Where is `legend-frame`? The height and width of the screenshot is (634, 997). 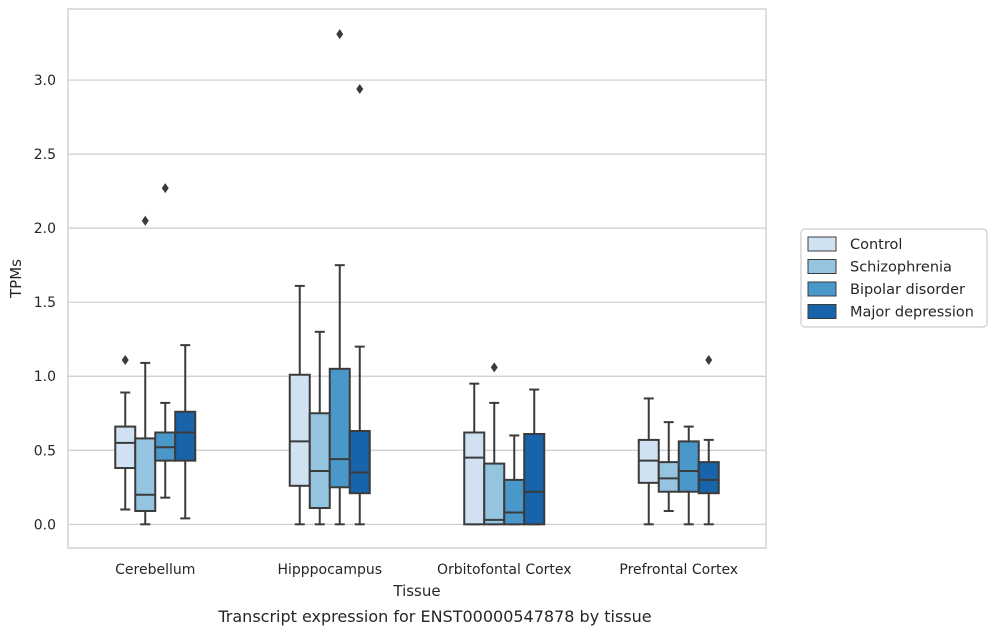
legend-frame is located at coordinates (894, 278).